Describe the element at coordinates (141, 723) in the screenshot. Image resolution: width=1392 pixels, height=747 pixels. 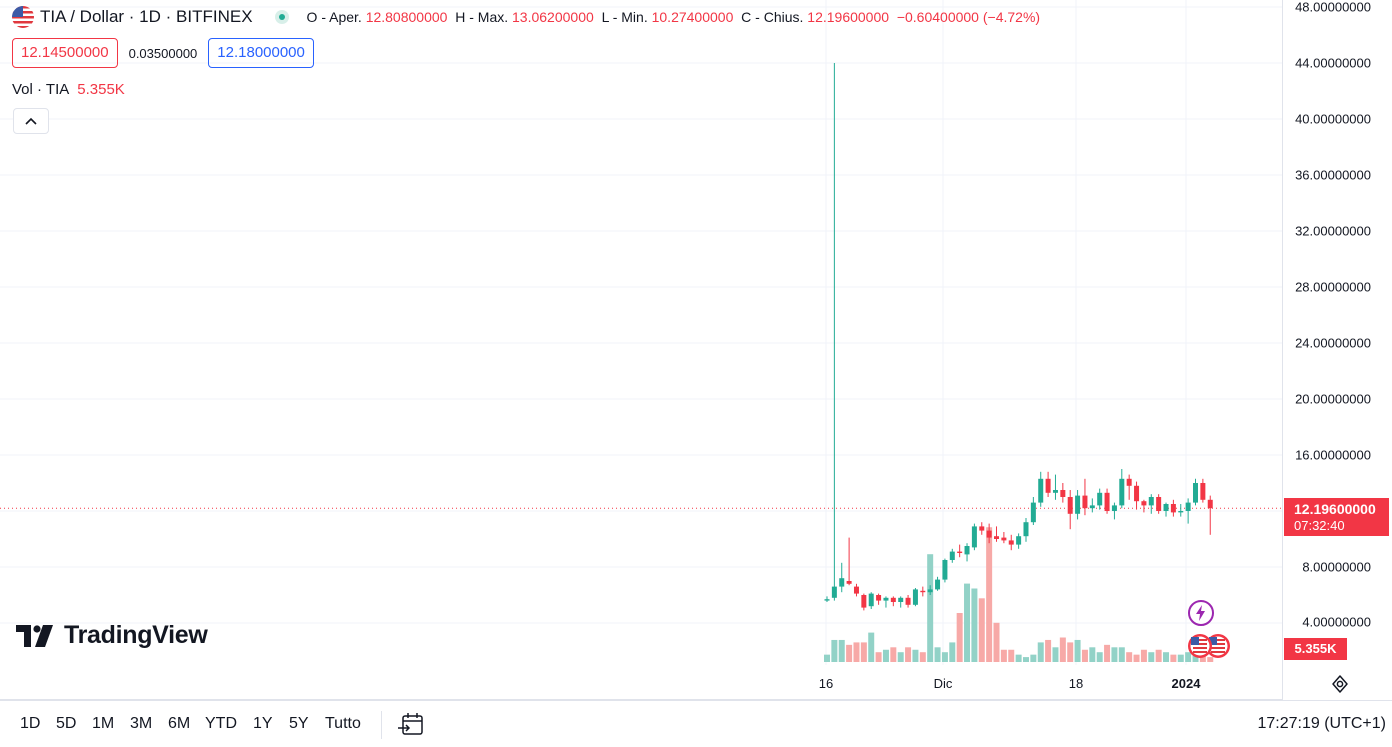
I see `range-button-3m: 3M` at that location.